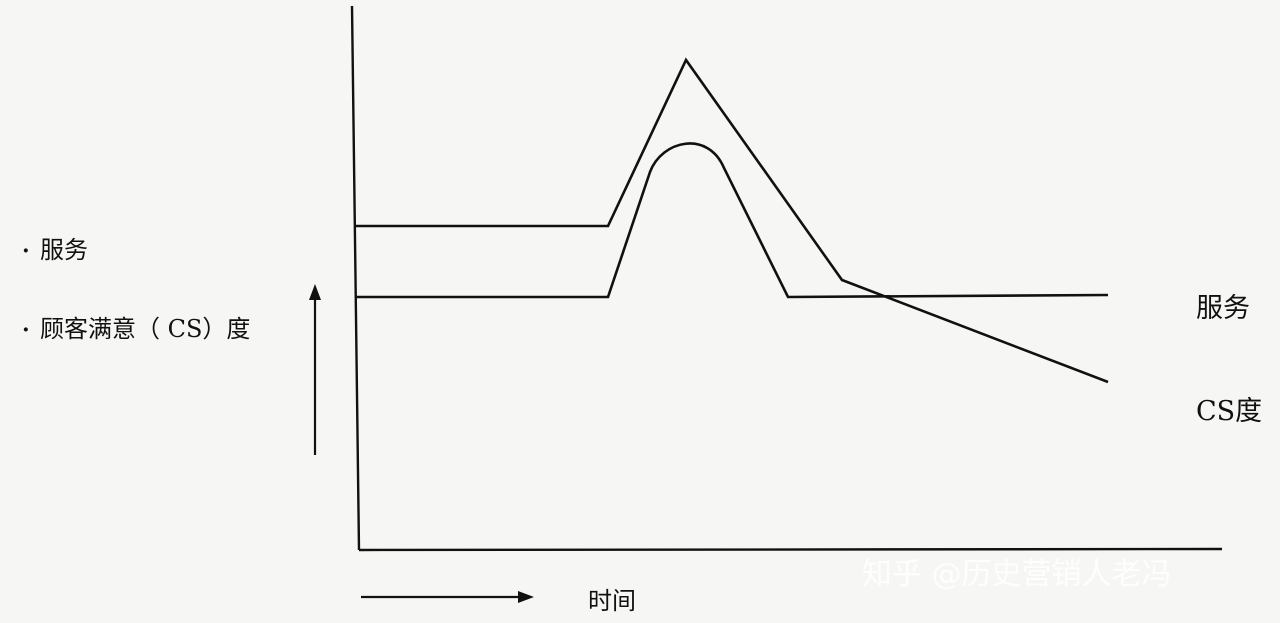  What do you see at coordinates (1223, 308) in the screenshot?
I see `series-label-service: 服务` at bounding box center [1223, 308].